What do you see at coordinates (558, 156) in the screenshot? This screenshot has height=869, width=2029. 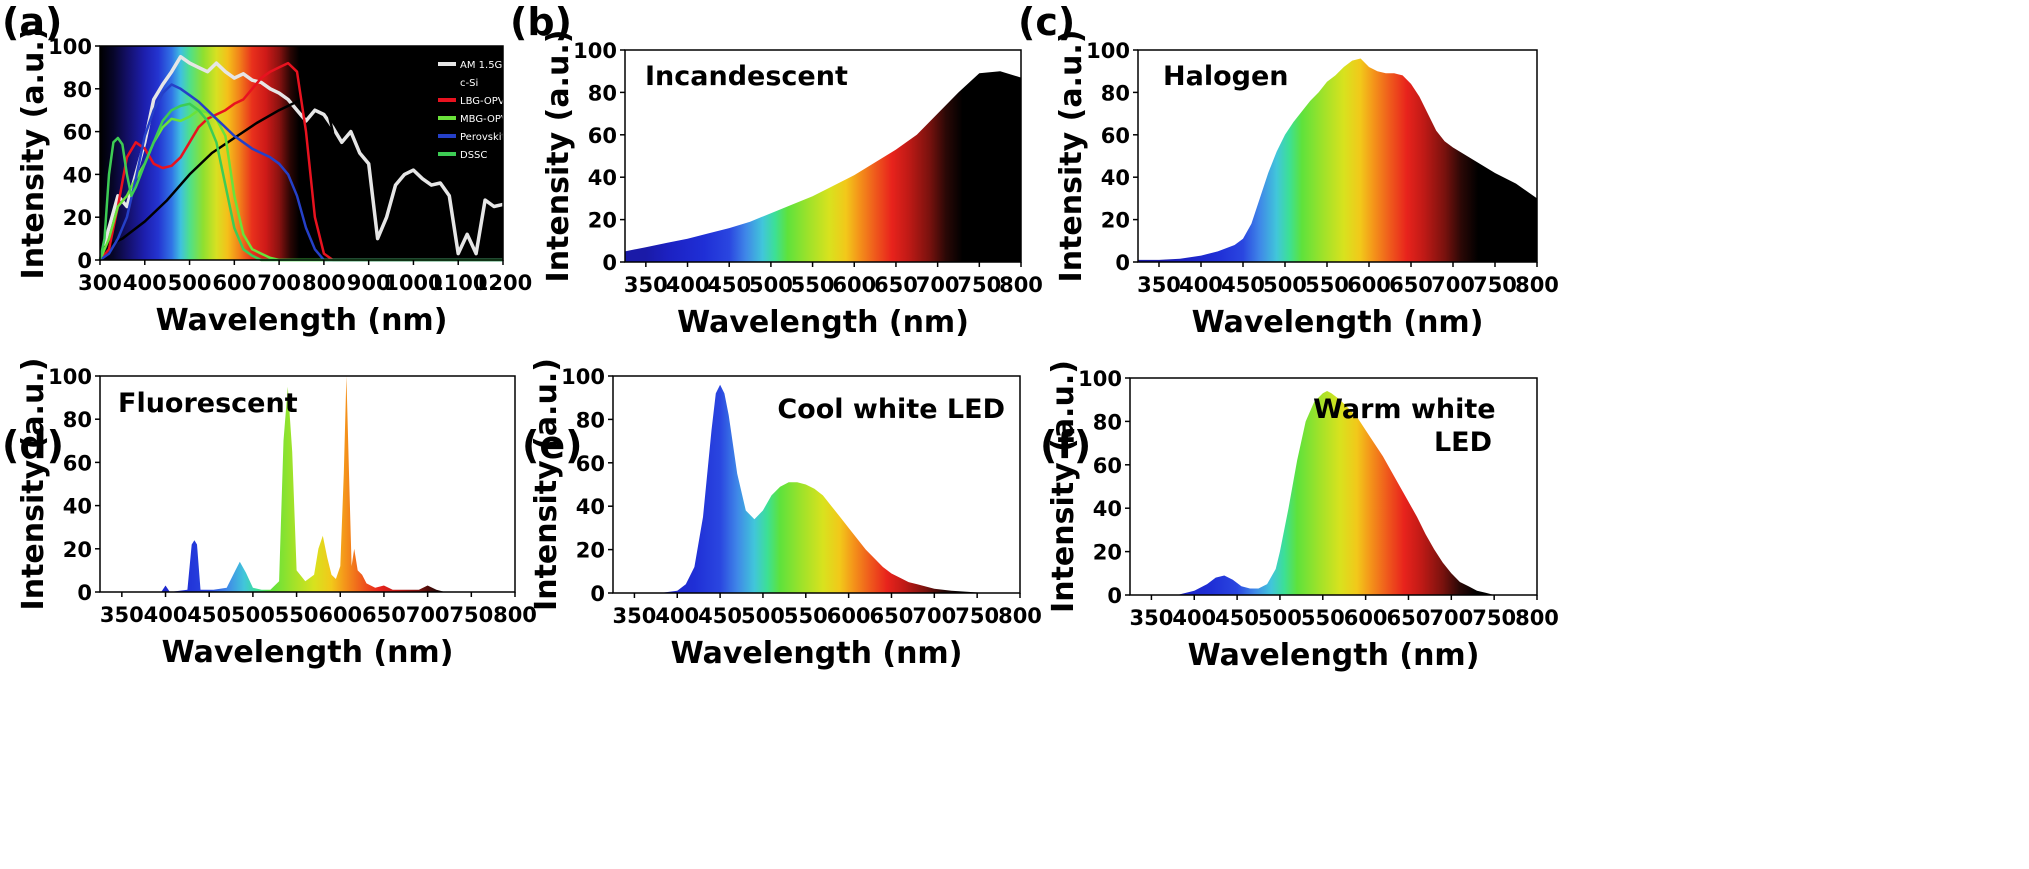 I see `panel-b-ylabel: Intensity (a.u.)` at bounding box center [558, 156].